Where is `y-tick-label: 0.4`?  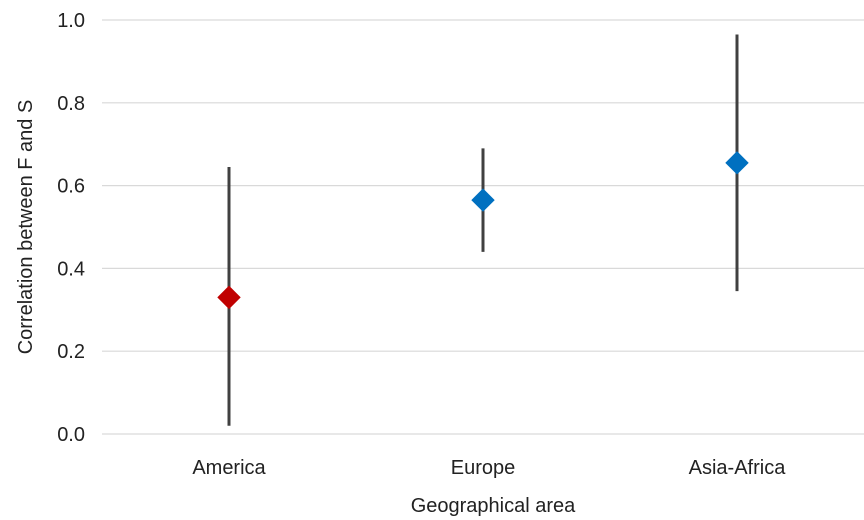 y-tick-label: 0.4 is located at coordinates (71, 269).